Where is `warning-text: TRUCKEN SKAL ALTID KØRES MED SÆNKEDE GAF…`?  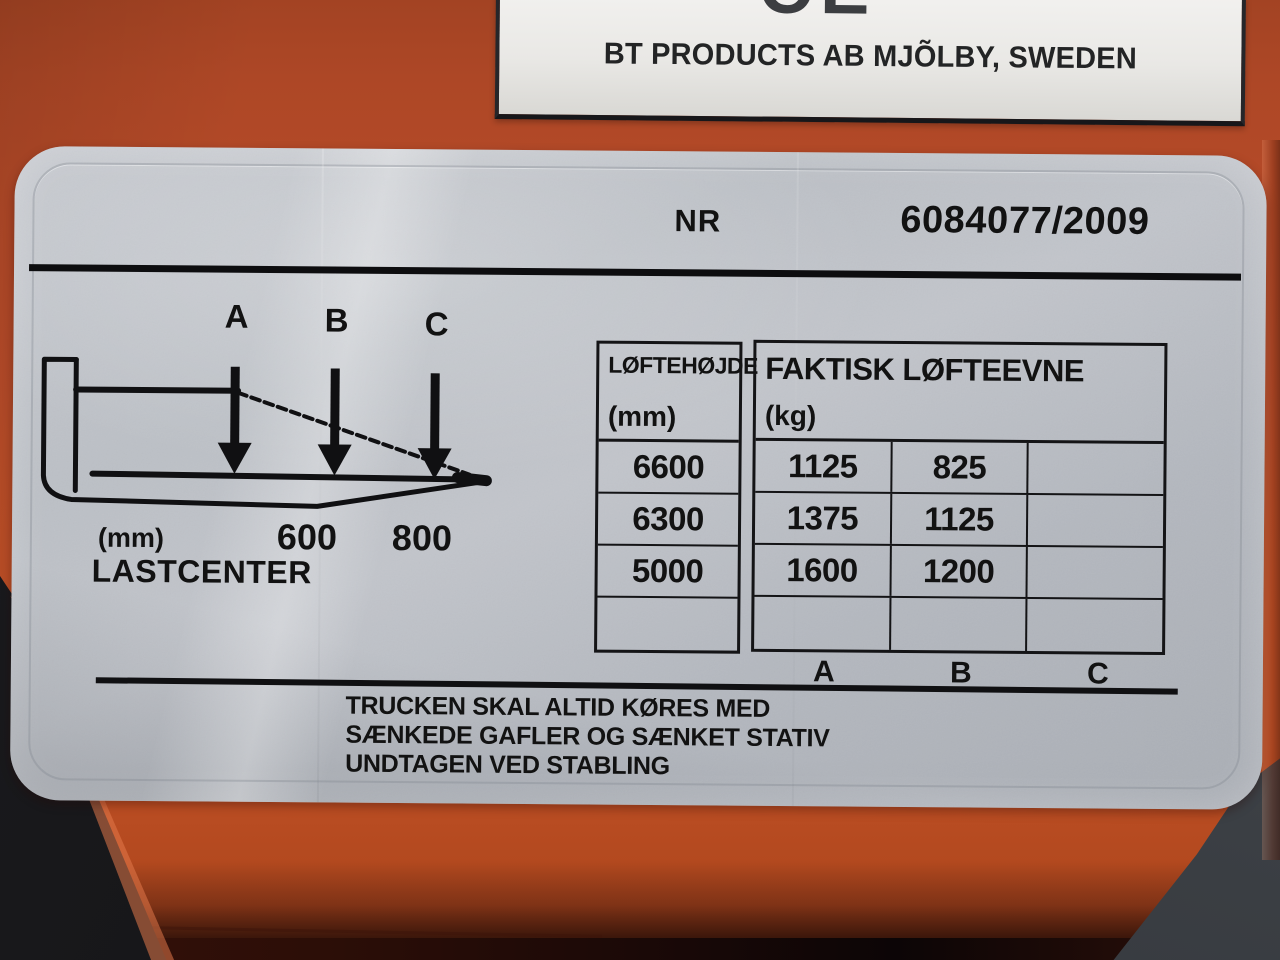
warning-text: TRUCKEN SKAL ALTID KØRES MED SÆNKEDE GAF… is located at coordinates (587, 737).